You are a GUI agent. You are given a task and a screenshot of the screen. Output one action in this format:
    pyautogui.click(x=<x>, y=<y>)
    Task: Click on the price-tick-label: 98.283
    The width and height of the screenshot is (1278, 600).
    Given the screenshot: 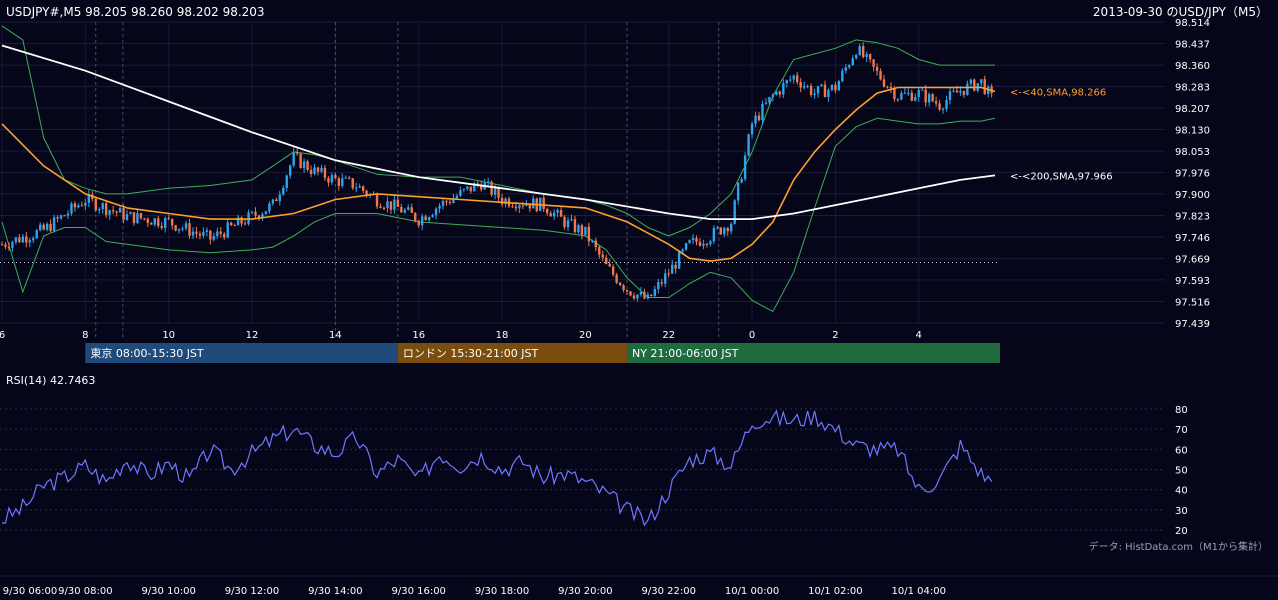 What is the action you would take?
    pyautogui.click(x=1192, y=88)
    